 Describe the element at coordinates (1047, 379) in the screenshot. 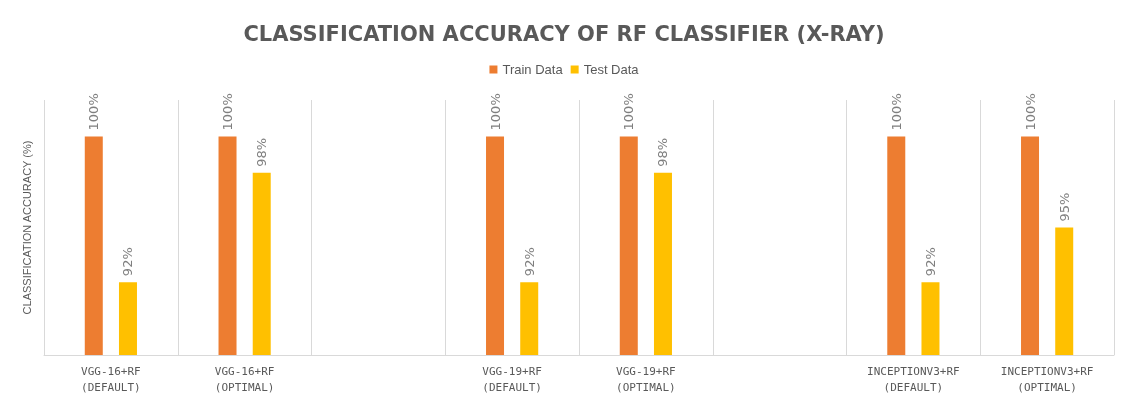

I see `x-tick-label: INCEPTIONV3+RF (OPTIMAL)` at that location.